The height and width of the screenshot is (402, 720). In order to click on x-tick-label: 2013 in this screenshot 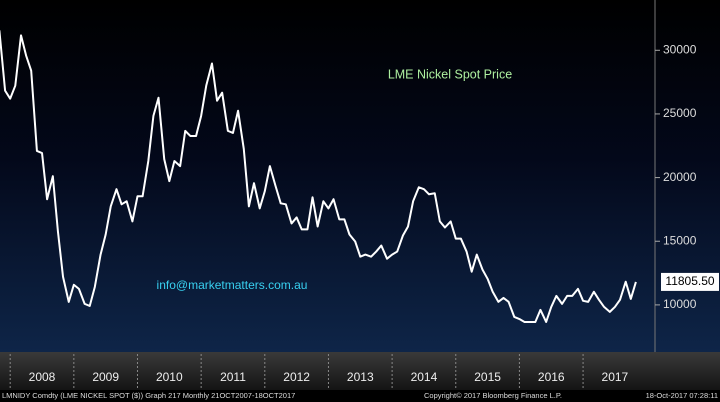, I will do `click(360, 377)`.